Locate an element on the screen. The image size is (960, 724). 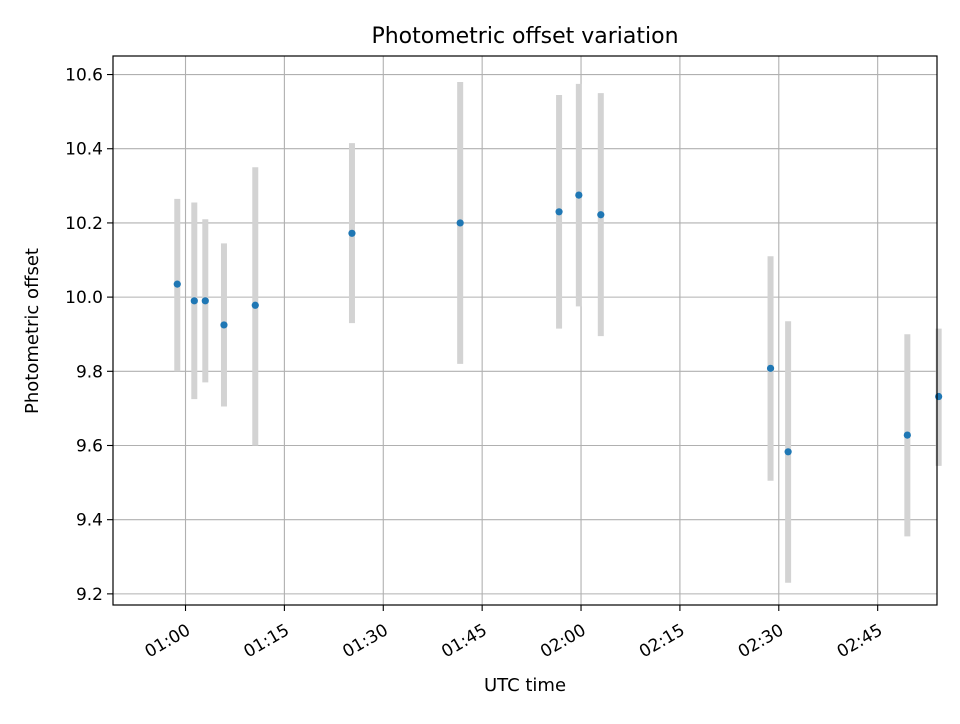
y-tick-label: 10.2 is located at coordinates (84, 224).